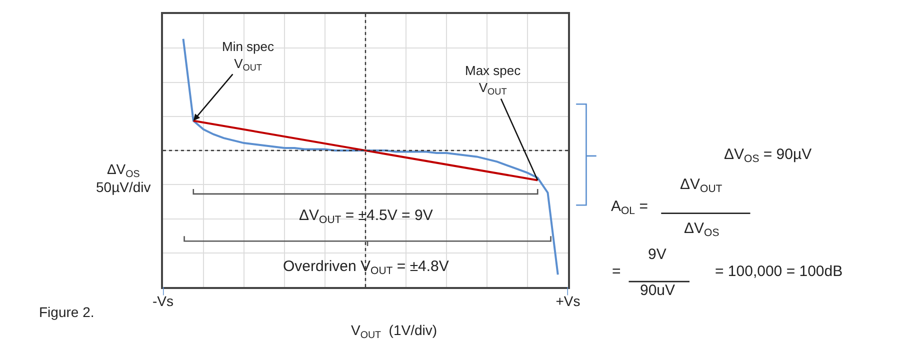  Describe the element at coordinates (248, 56) in the screenshot. I see `annotation: Min spec V$_{OUT}$` at that location.